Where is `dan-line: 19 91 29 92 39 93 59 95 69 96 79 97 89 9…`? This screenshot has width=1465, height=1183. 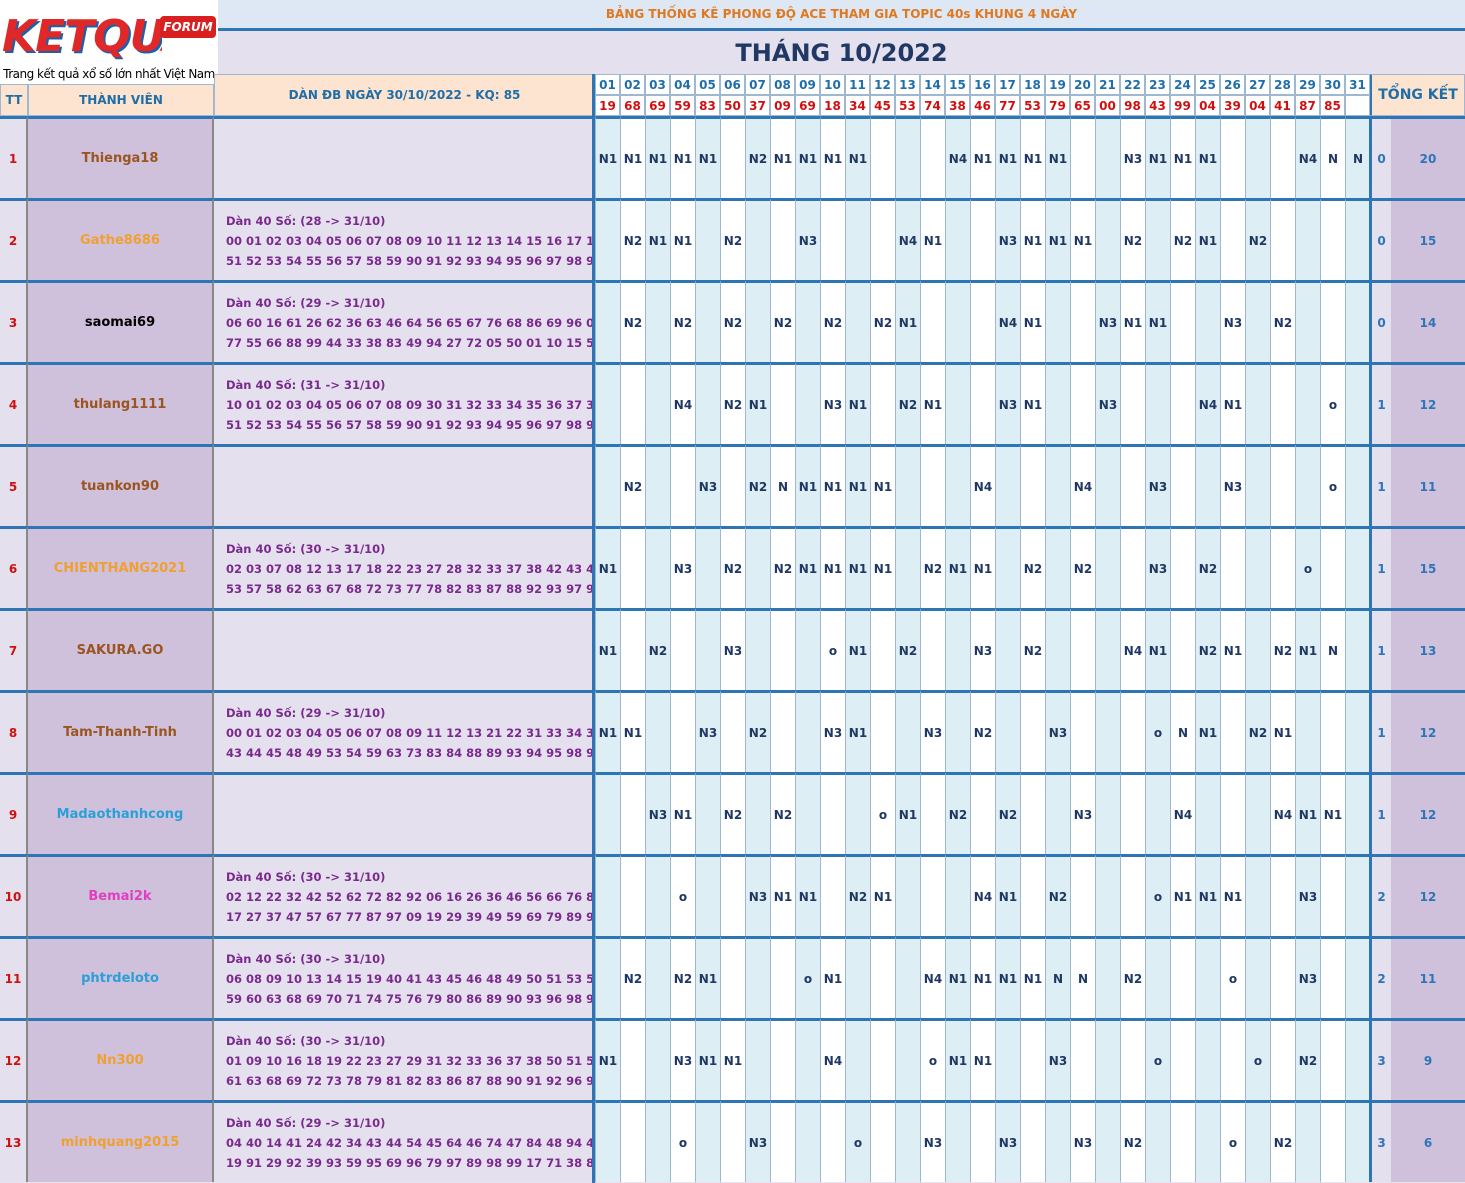 dan-line: 19 91 29 92 39 93 59 95 69 96 79 97 89 9… is located at coordinates (409, 1162).